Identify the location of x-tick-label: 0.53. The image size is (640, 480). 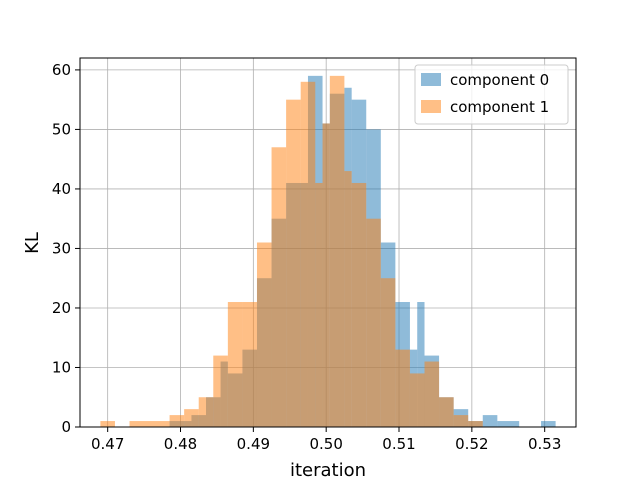
(544, 444).